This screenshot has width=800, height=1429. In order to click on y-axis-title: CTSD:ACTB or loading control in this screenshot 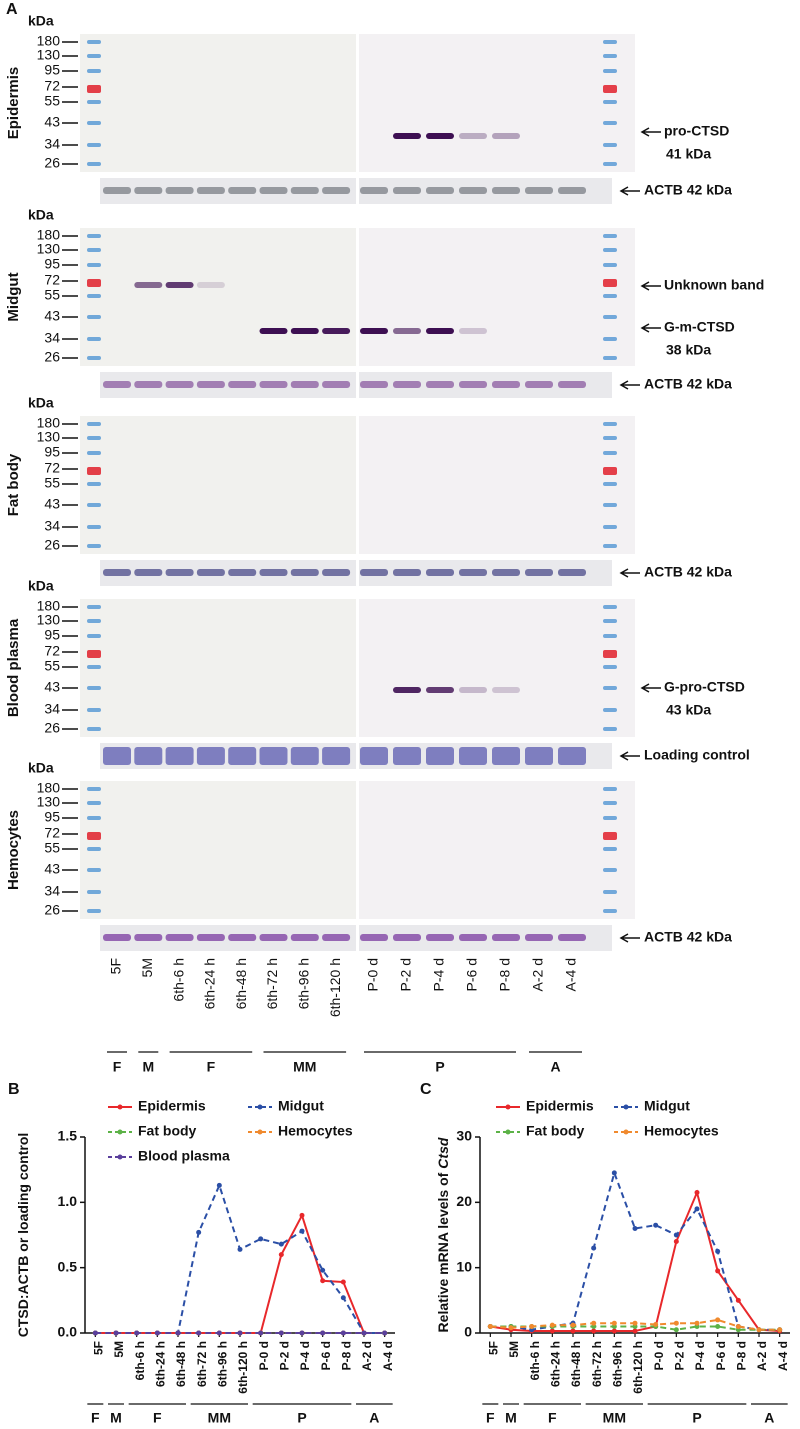, I will do `click(23, 1235)`.